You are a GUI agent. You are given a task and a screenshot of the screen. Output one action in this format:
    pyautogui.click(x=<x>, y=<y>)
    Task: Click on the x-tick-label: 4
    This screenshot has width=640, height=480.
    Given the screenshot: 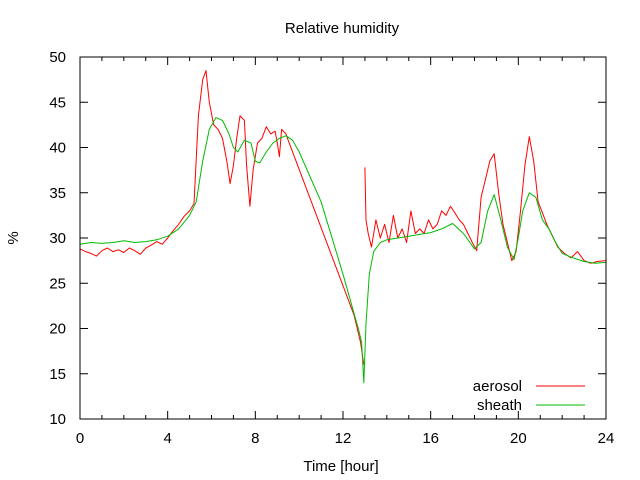 What is the action you would take?
    pyautogui.click(x=167, y=438)
    